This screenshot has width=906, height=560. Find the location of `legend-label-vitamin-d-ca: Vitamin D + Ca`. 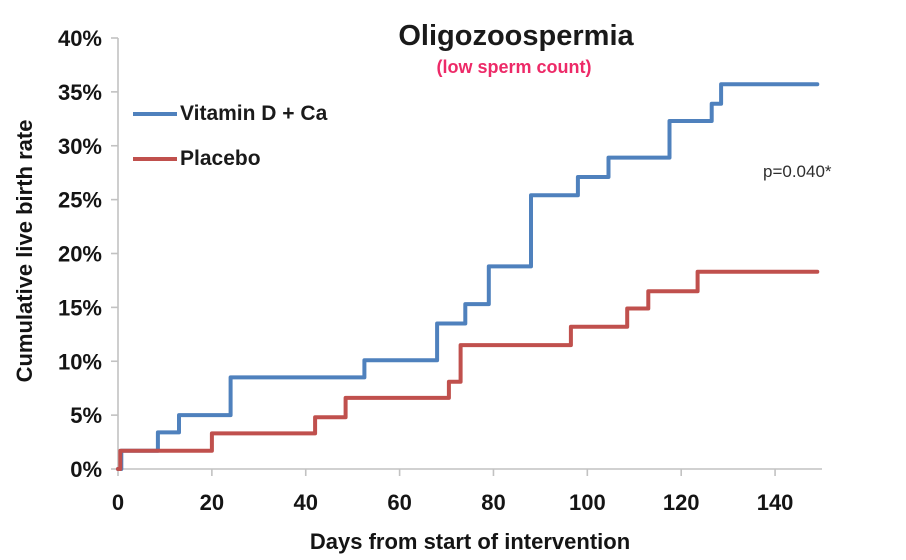

legend-label-vitamin-d-ca: Vitamin D + Ca is located at coordinates (254, 113).